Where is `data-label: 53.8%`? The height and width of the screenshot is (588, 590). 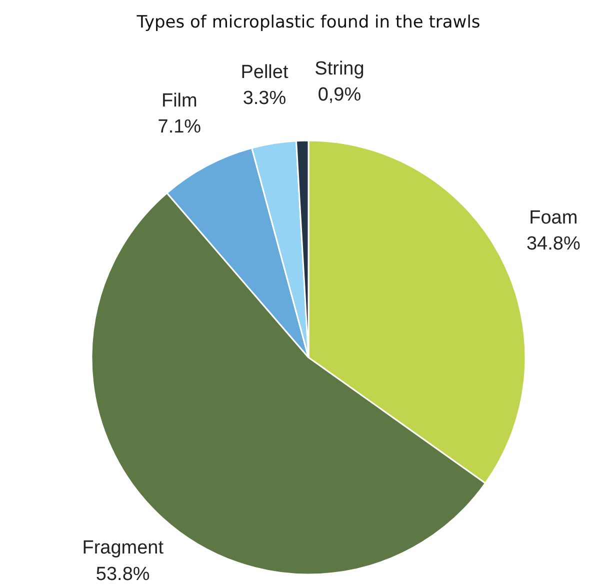
data-label: 53.8% is located at coordinates (123, 574).